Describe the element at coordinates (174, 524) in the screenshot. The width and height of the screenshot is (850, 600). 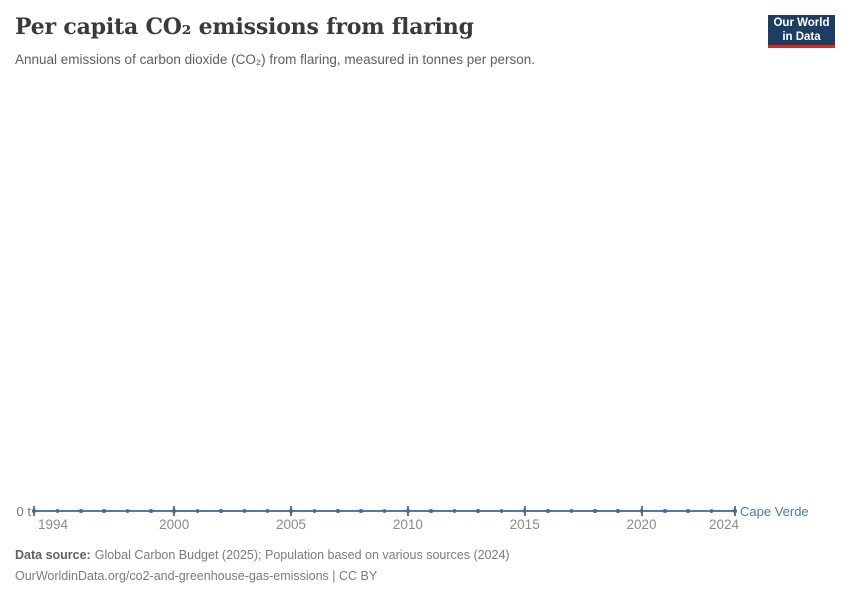
I see `x-axis-label: 2000` at that location.